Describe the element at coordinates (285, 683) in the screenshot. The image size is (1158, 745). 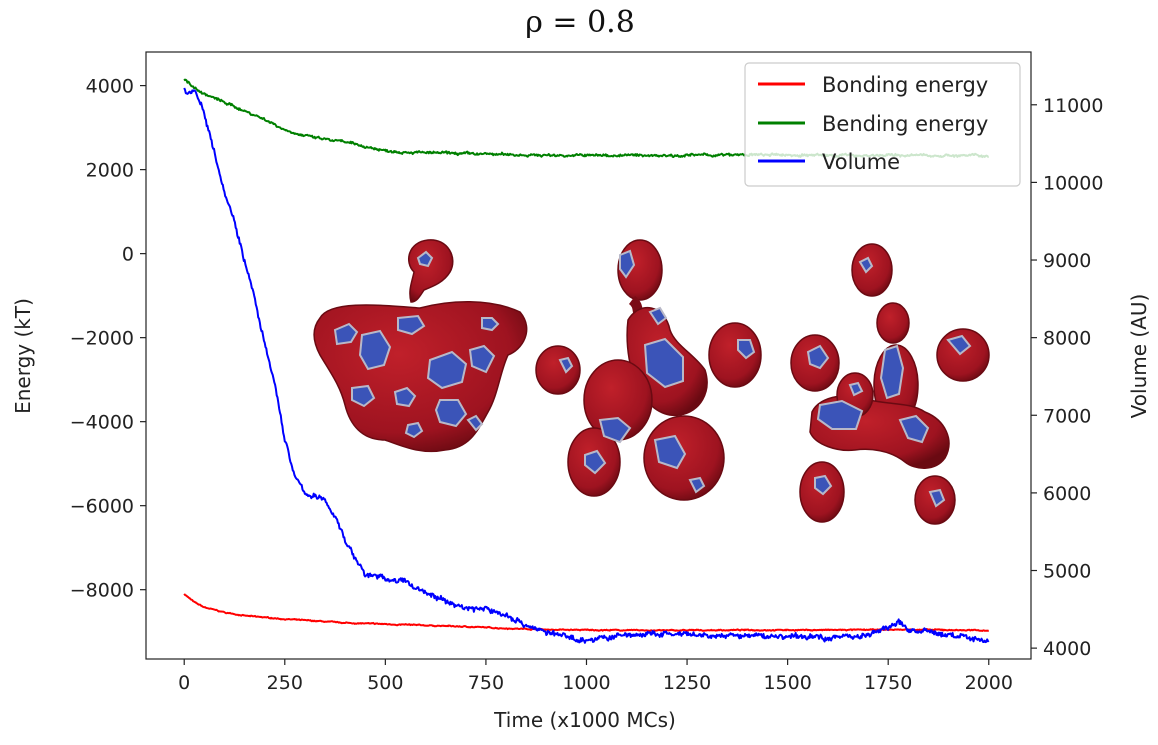
I see `x-tick-label: 250` at that location.